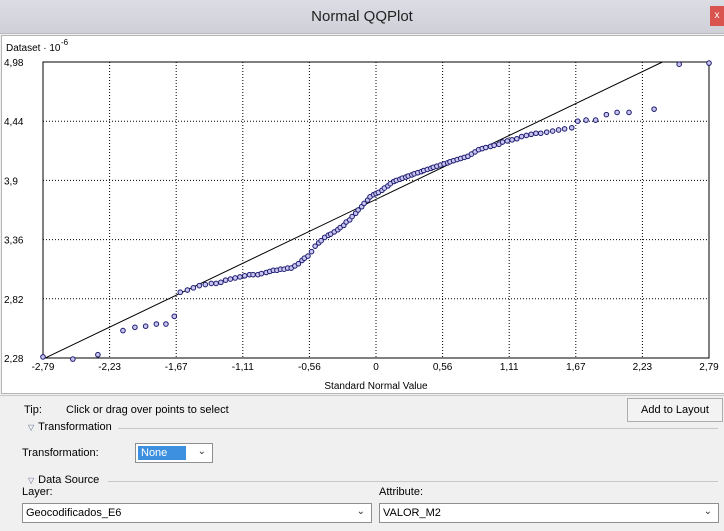  What do you see at coordinates (147, 410) in the screenshot?
I see `tip-text: Click or drag over points to select` at bounding box center [147, 410].